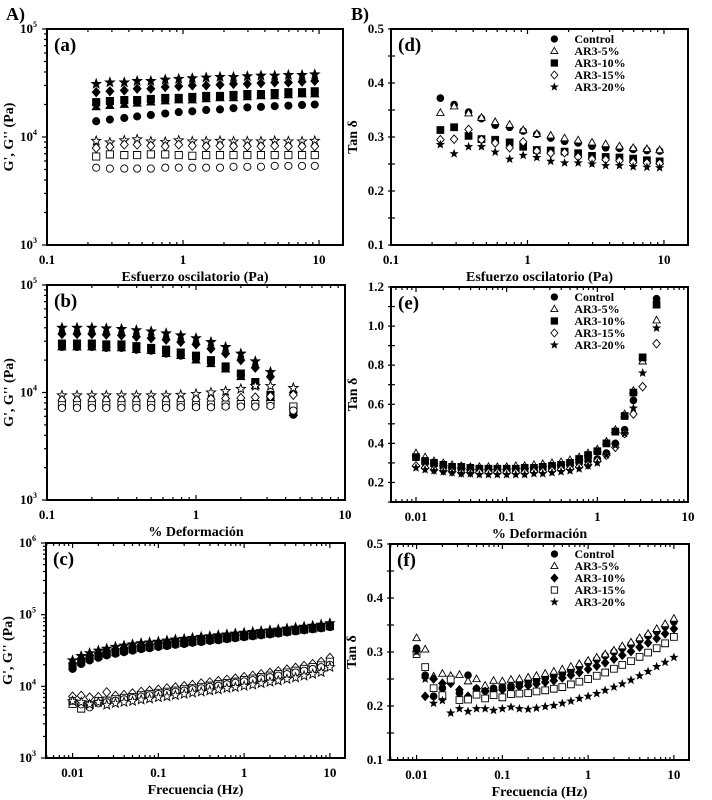  Describe the element at coordinates (545, 668) in the screenshot. I see `series-ar3-15pct` at that location.